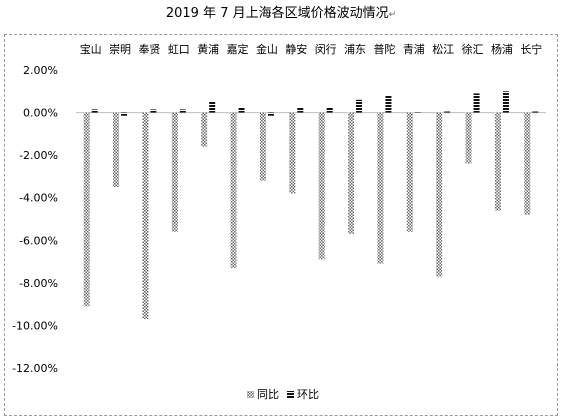  What do you see at coordinates (392, 15) in the screenshot?
I see `return-mark-icon: ↵` at bounding box center [392, 15].